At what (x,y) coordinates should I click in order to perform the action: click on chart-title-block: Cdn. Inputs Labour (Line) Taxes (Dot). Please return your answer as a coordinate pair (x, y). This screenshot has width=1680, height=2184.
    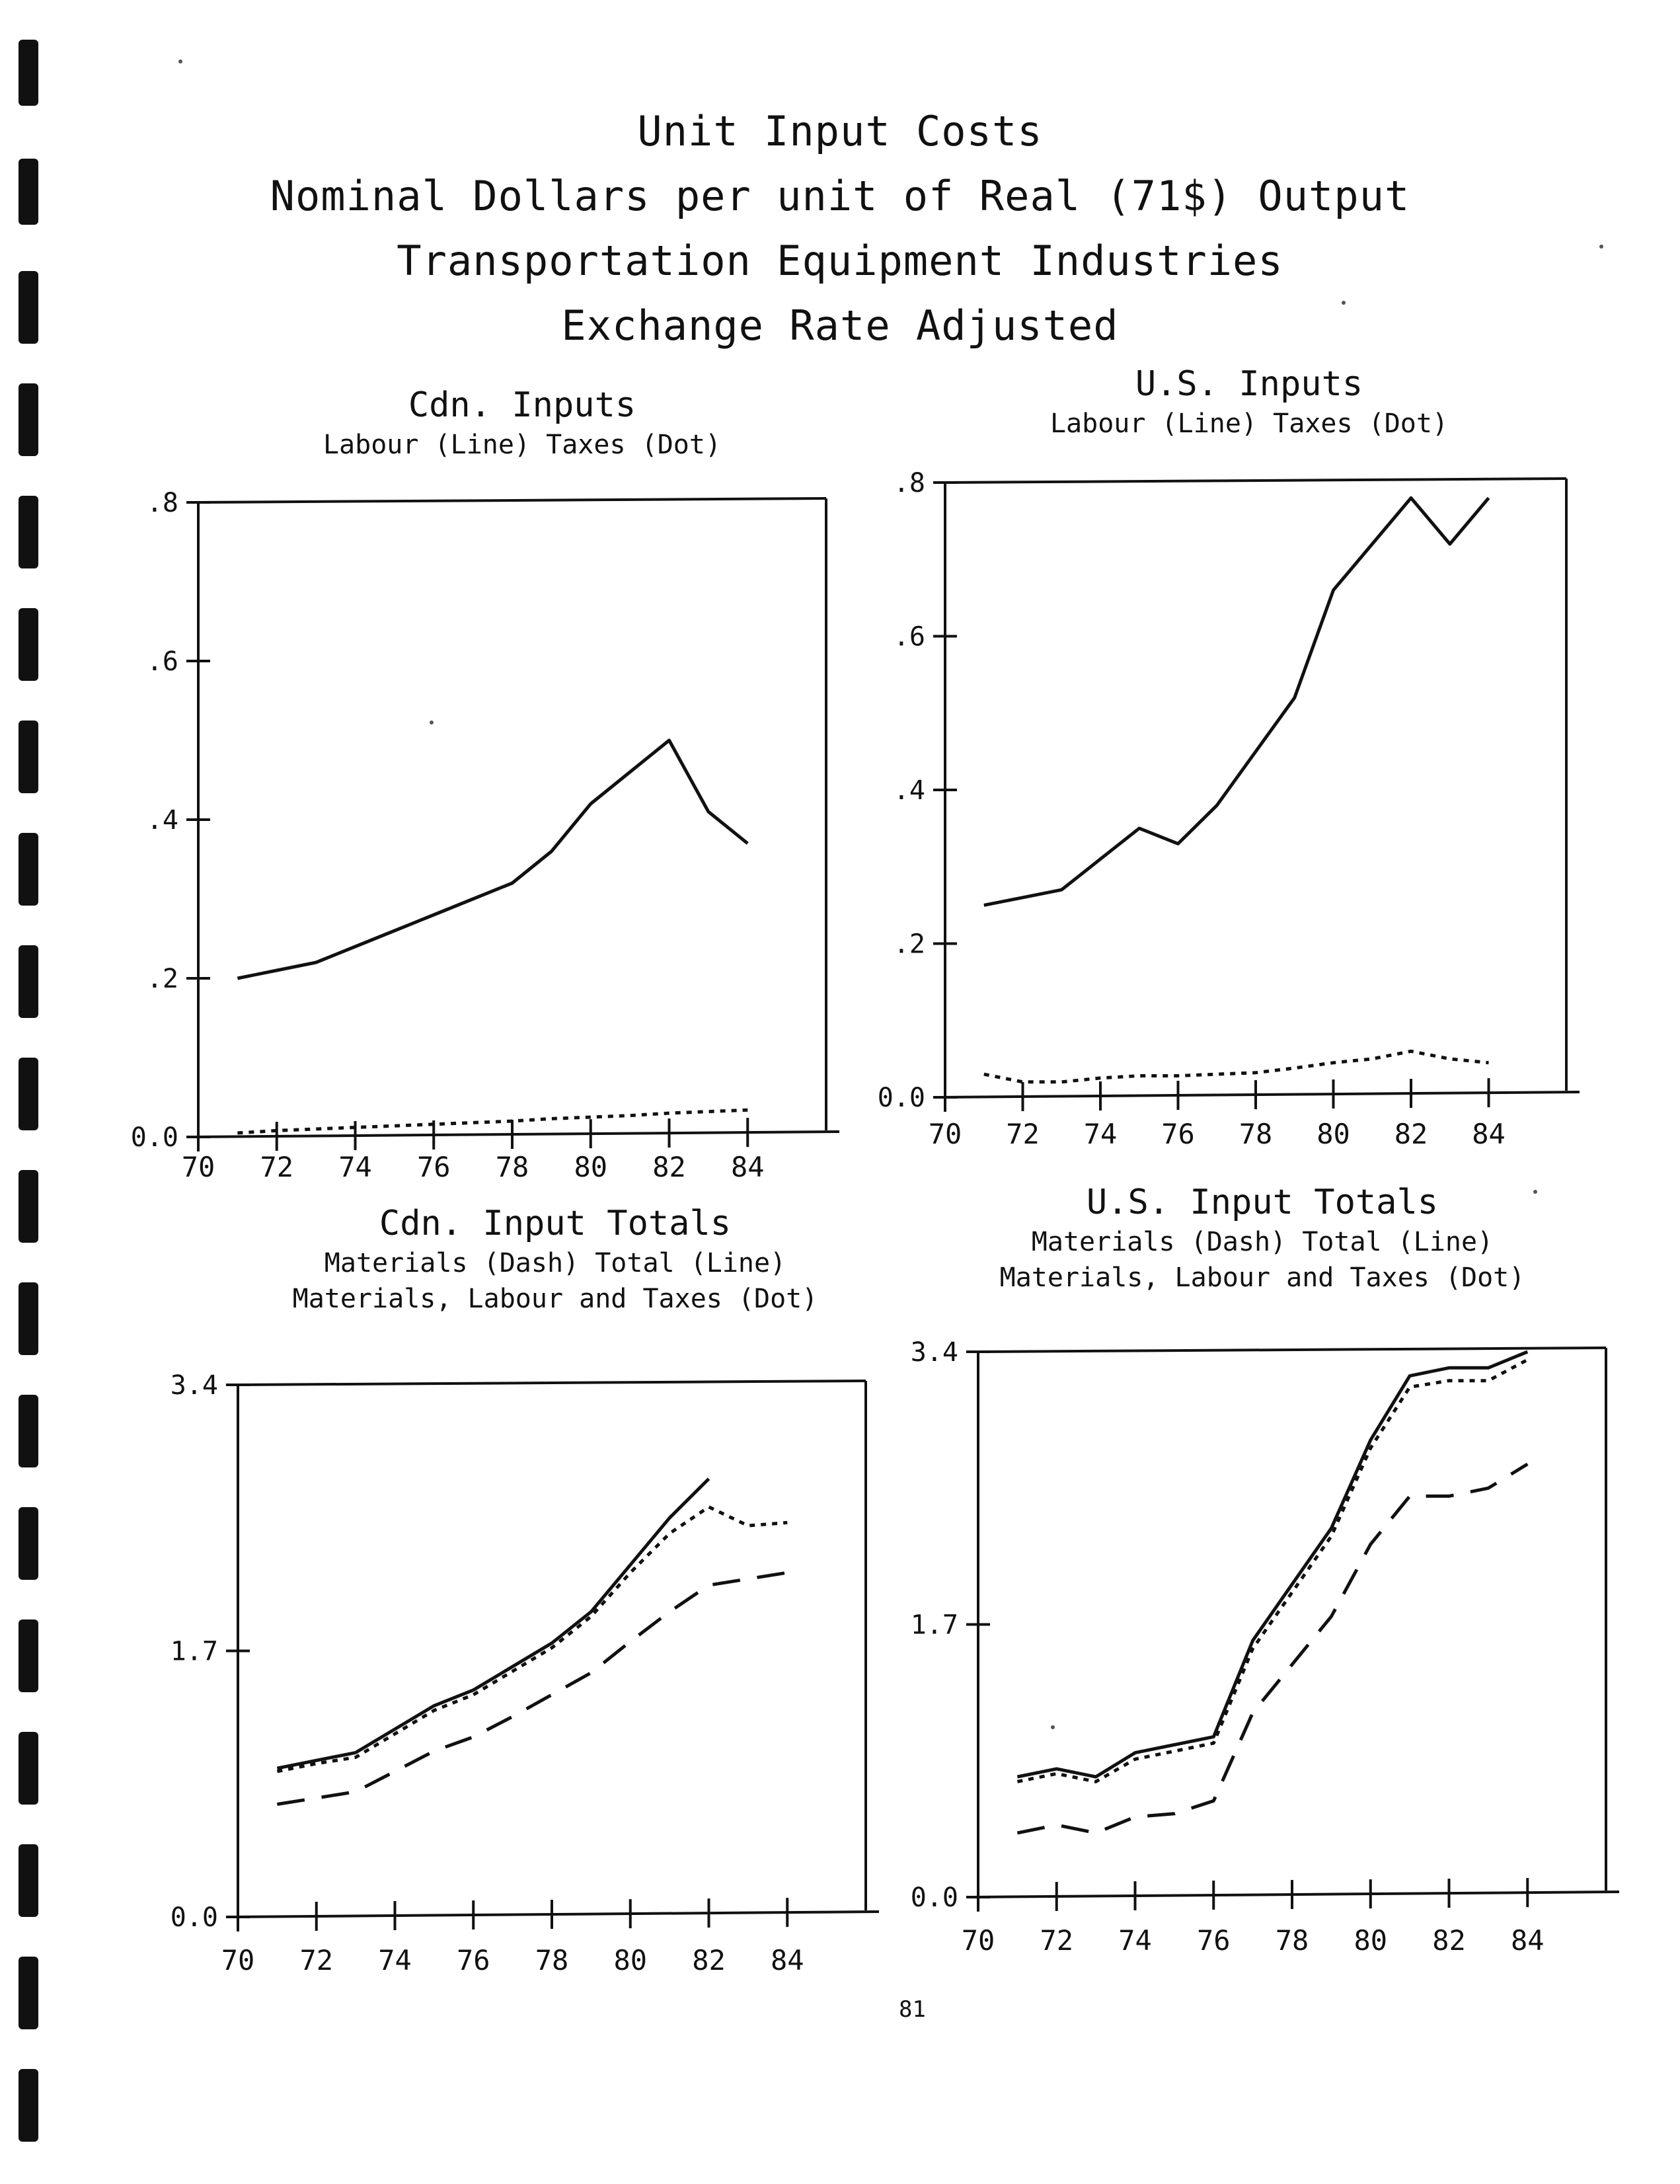
    Looking at the image, I should click on (522, 423).